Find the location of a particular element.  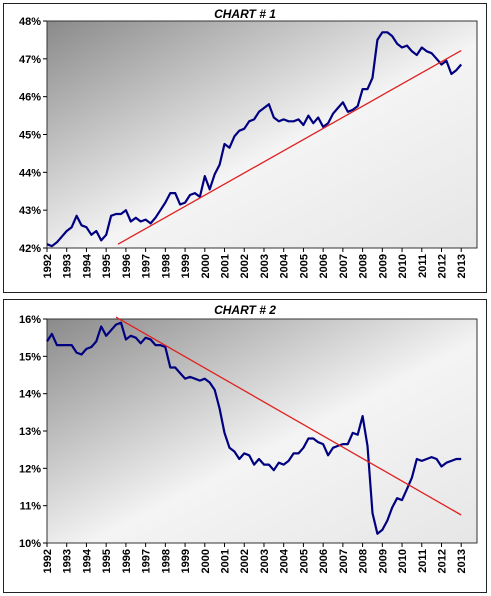

y-tick-label: 12% is located at coordinates (30, 469).